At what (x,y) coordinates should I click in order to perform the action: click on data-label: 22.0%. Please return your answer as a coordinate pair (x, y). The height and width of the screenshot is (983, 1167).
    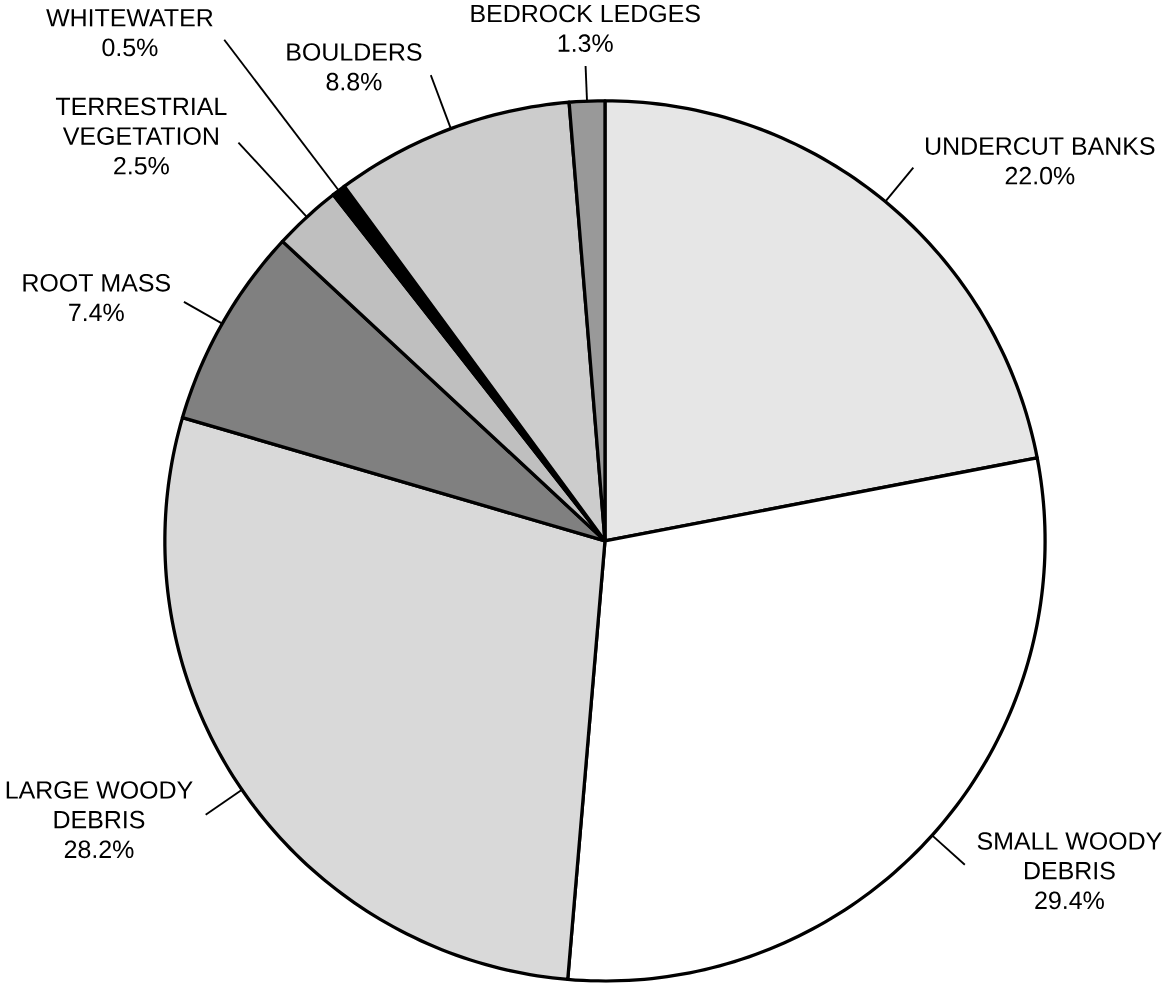
    Looking at the image, I should click on (1040, 176).